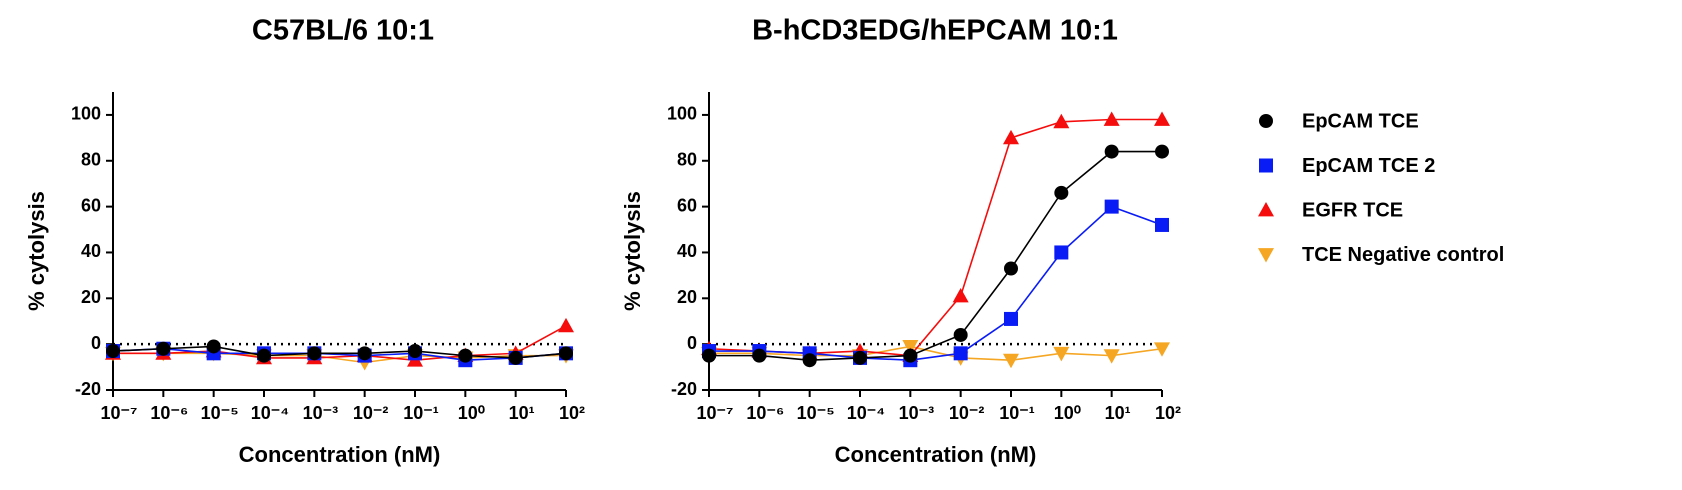 The height and width of the screenshot is (490, 1682). What do you see at coordinates (935, 31) in the screenshot?
I see `chart-title: B-hCD3EDG/hEPCAM 10:1` at bounding box center [935, 31].